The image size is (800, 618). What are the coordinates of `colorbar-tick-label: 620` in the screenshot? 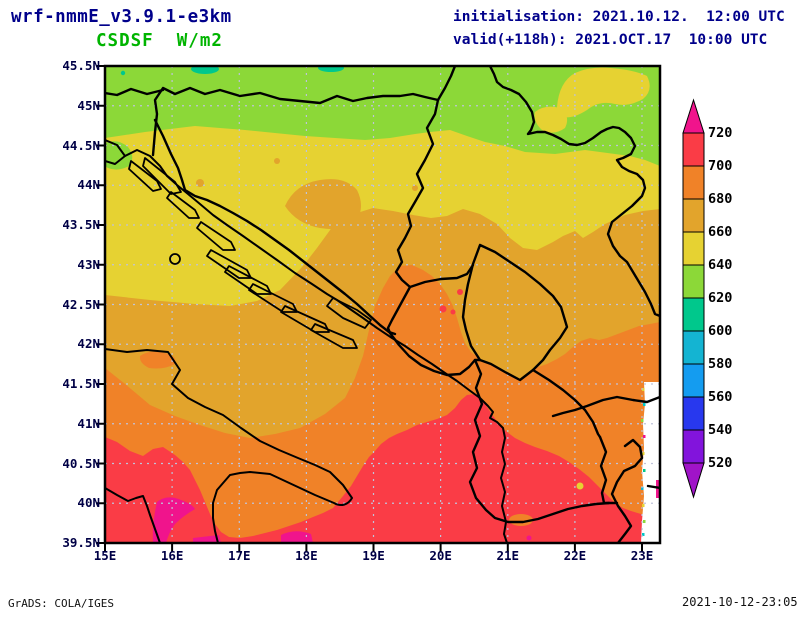 It's located at (720, 298).